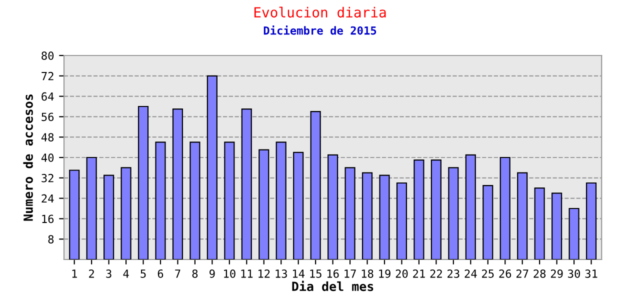  I want to click on x-tick-label: 7, so click(177, 274).